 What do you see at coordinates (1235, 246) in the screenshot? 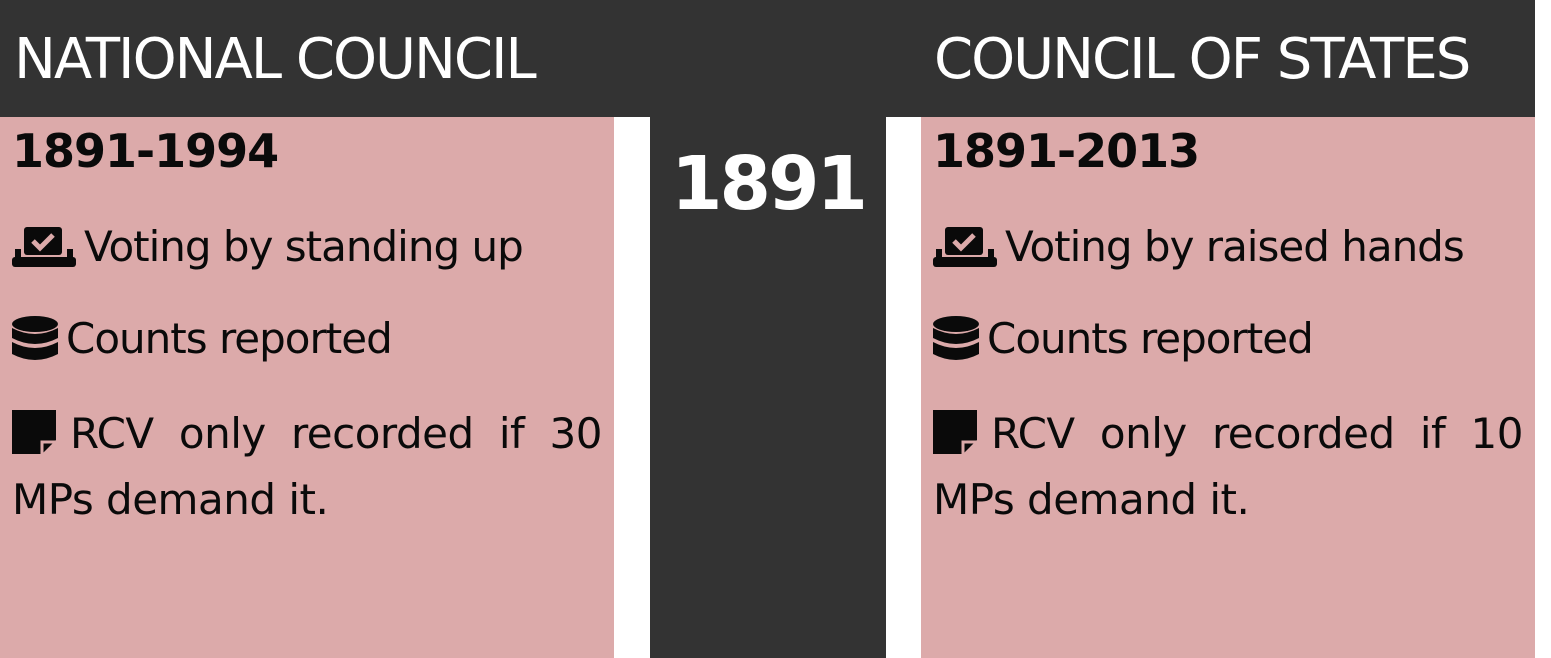
I see `council-of-states-voting-text: Voting by raised hands` at bounding box center [1235, 246].